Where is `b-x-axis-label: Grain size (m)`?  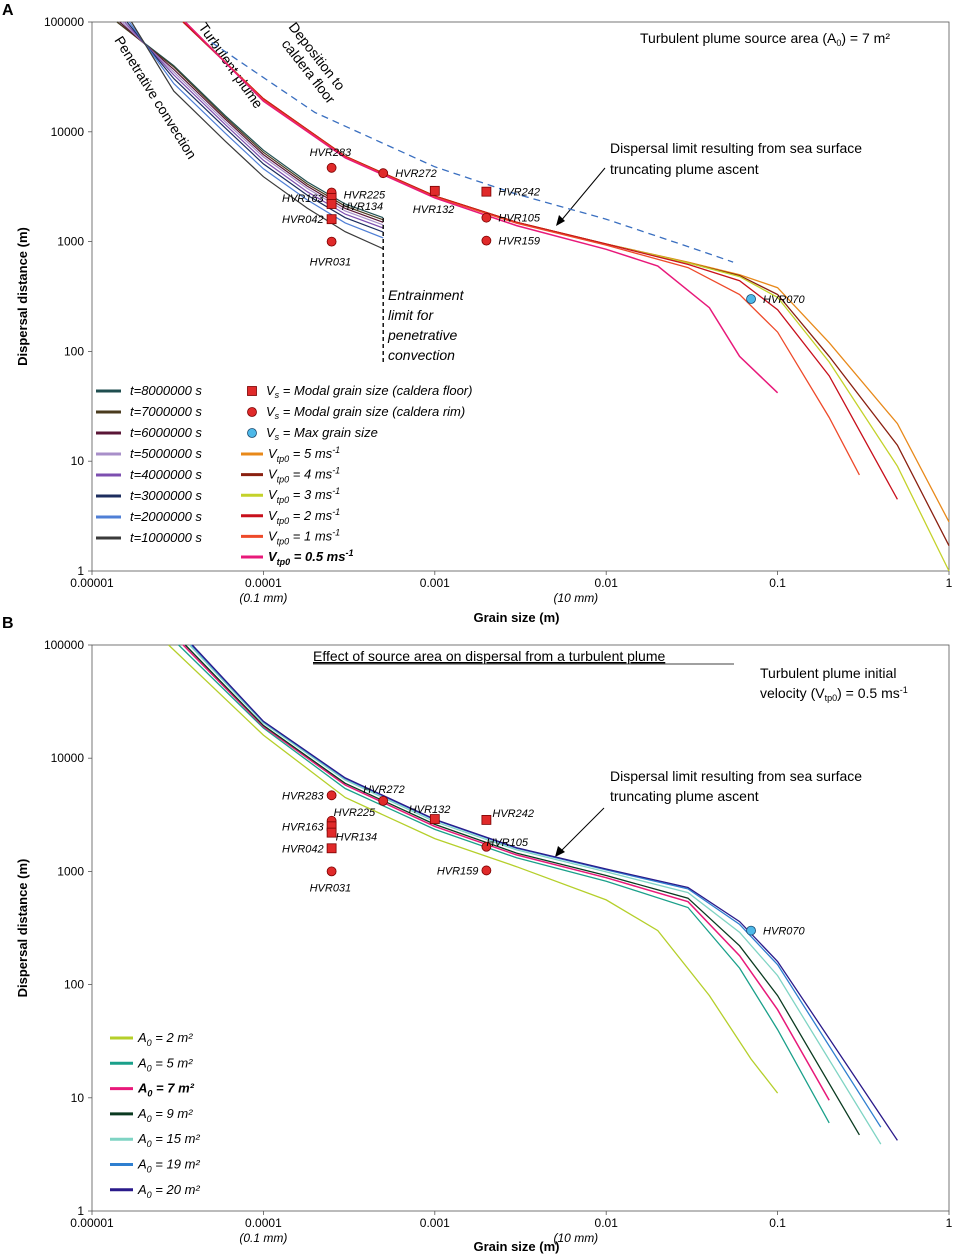
b-x-axis-label: Grain size (m) is located at coordinates (517, 1246).